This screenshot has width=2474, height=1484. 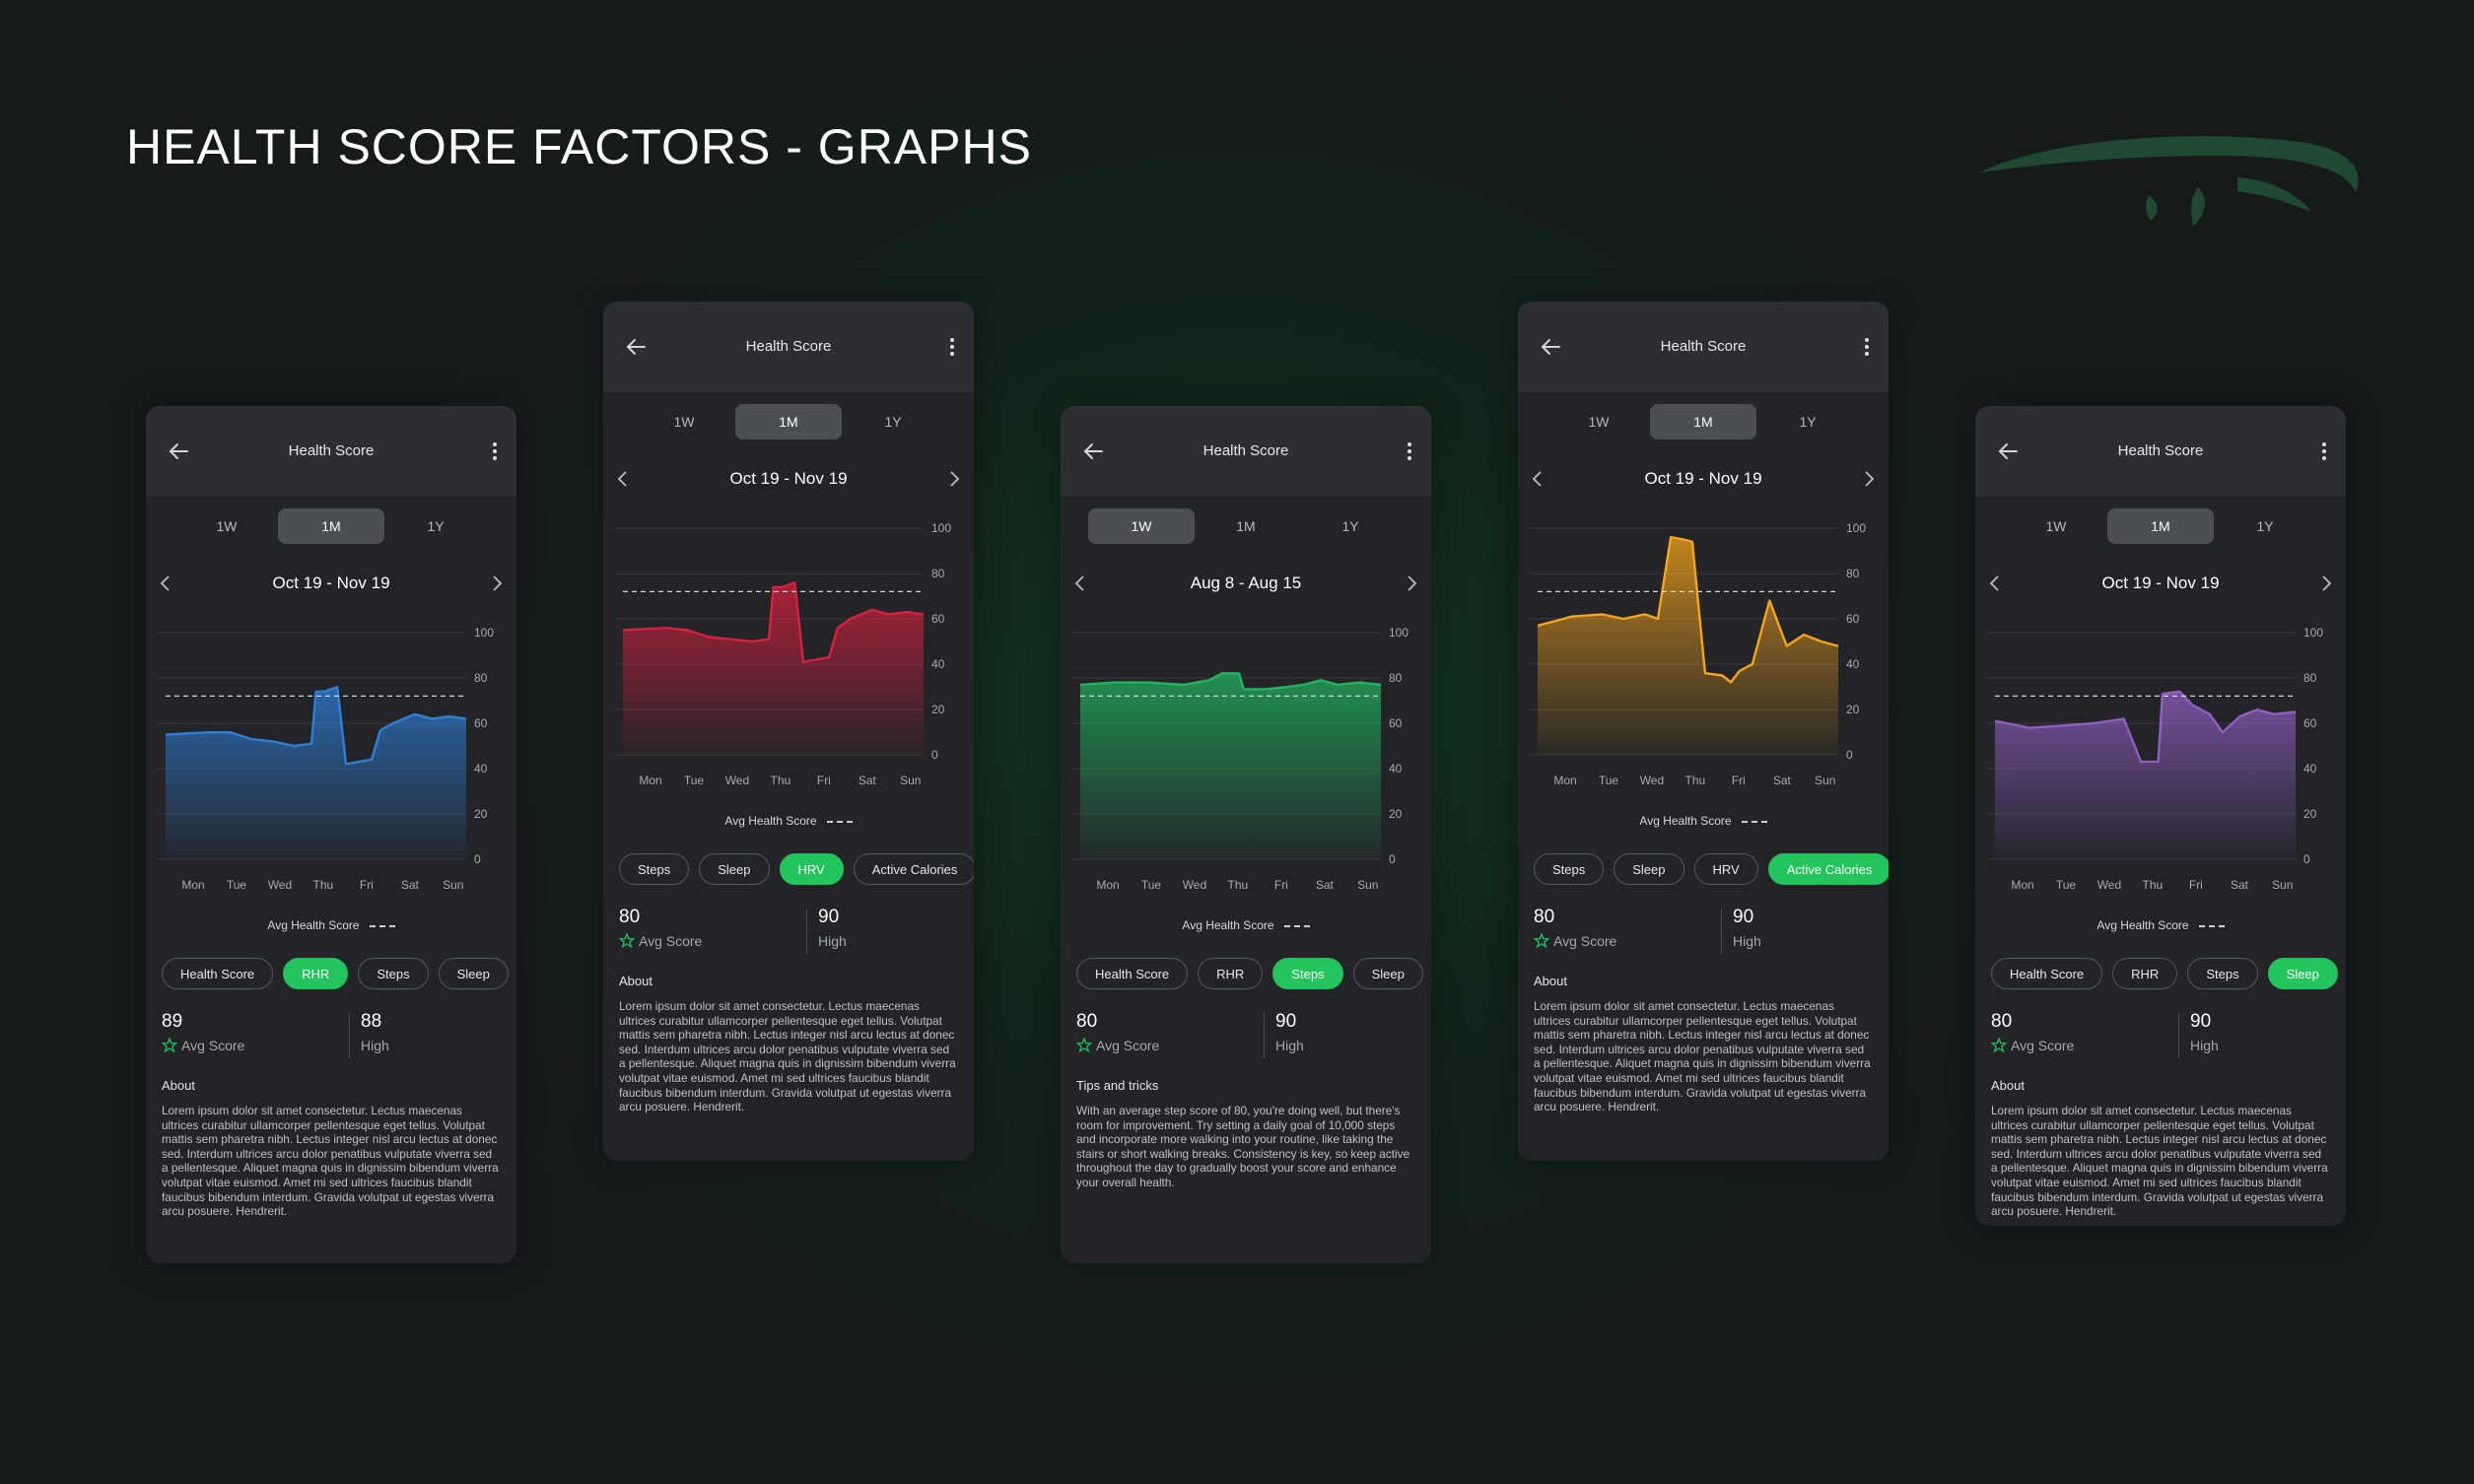 I want to click on header-title: Health Score, so click(x=331, y=450).